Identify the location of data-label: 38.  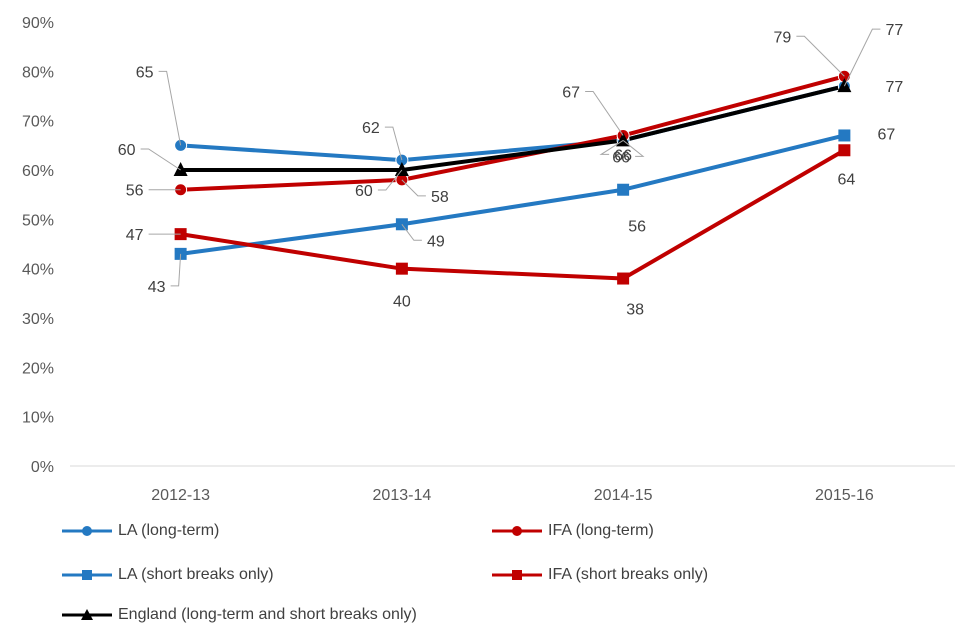
(635, 310).